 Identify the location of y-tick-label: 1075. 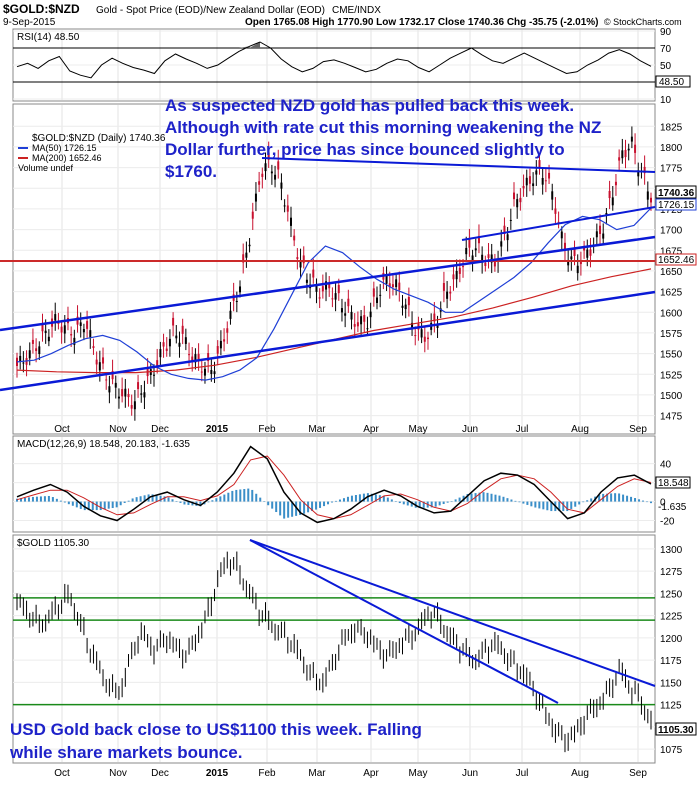
(671, 750).